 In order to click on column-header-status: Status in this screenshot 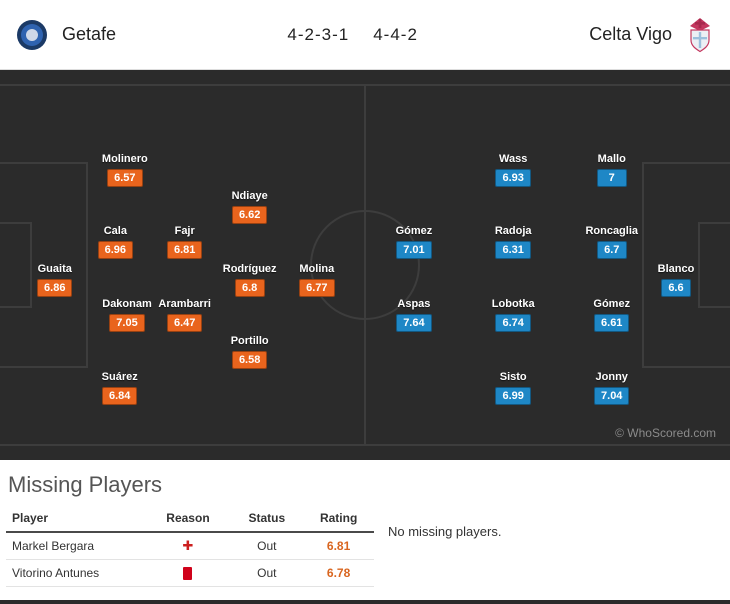, I will do `click(267, 520)`.